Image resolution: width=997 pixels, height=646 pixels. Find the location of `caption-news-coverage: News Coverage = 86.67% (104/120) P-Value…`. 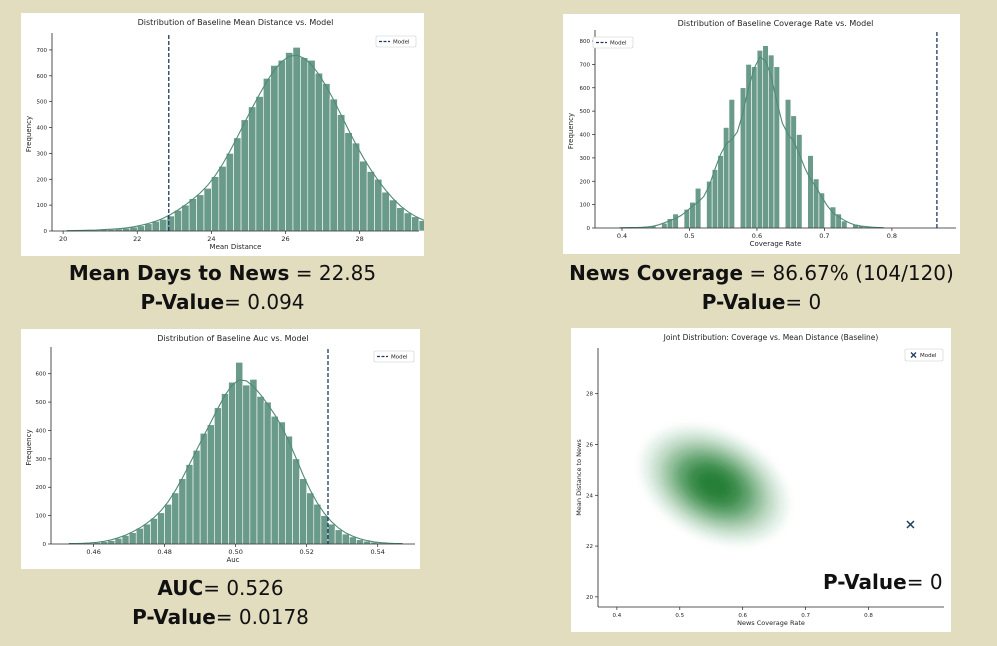

caption-news-coverage: News Coverage = 86.67% (104/120) P-Value… is located at coordinates (761, 288).